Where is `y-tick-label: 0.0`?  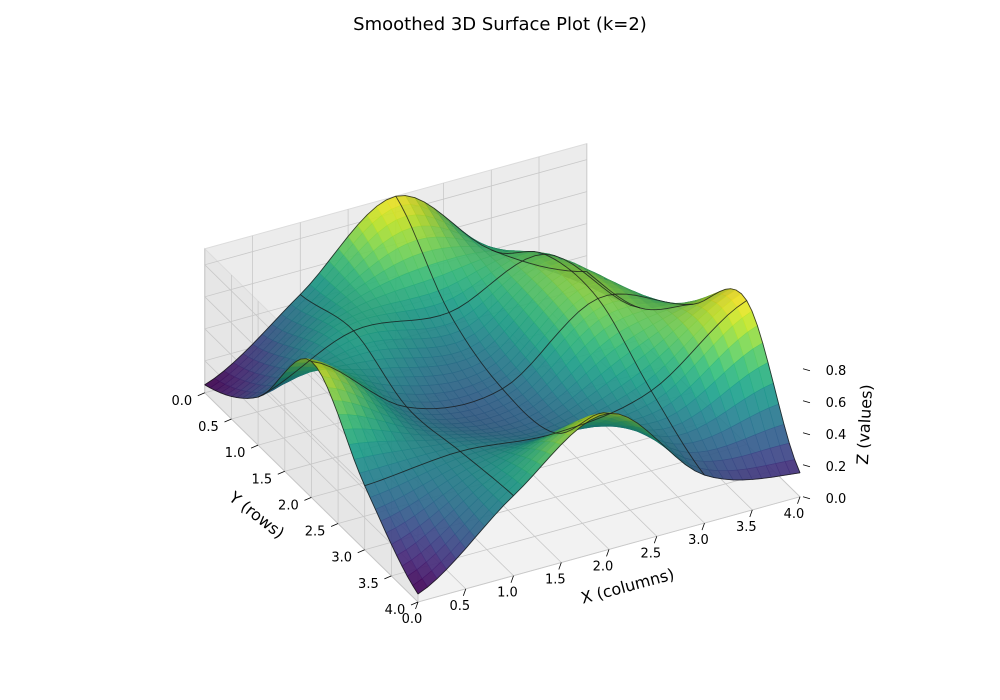 y-tick-label: 0.0 is located at coordinates (181, 401).